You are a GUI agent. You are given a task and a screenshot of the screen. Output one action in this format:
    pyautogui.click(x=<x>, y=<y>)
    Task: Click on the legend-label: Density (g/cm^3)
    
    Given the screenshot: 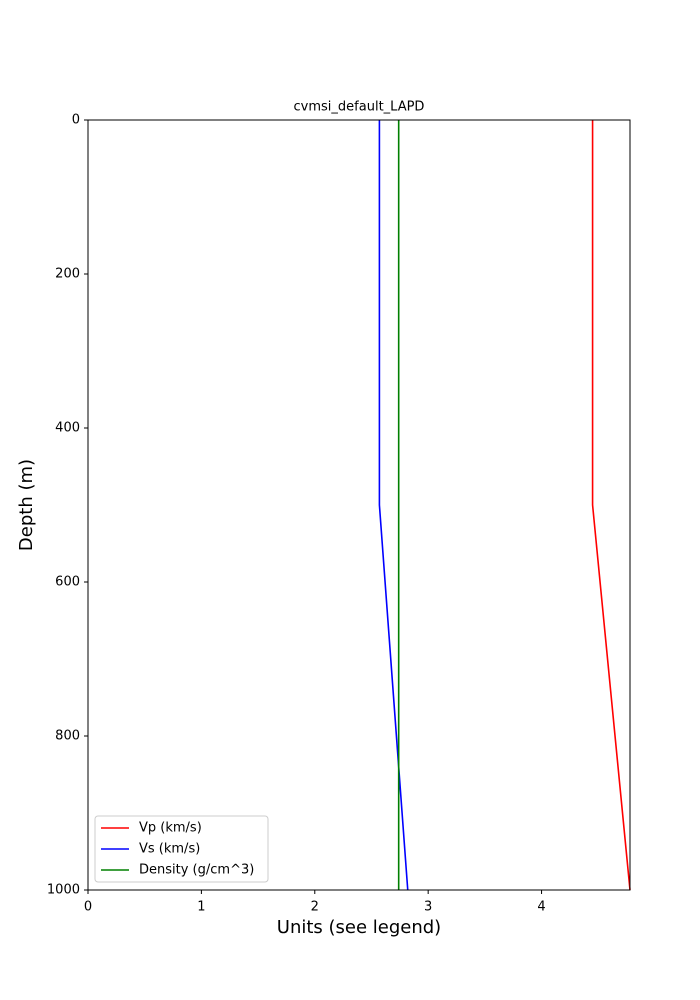 What is the action you would take?
    pyautogui.click(x=196, y=870)
    